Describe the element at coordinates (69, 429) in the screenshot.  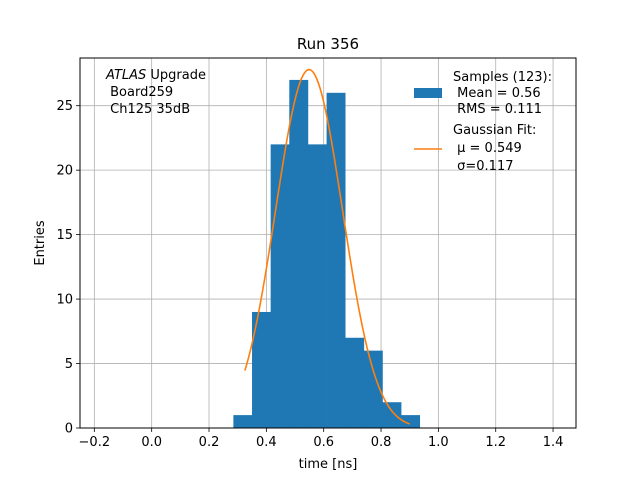
I see `y-tick-label: 0` at that location.